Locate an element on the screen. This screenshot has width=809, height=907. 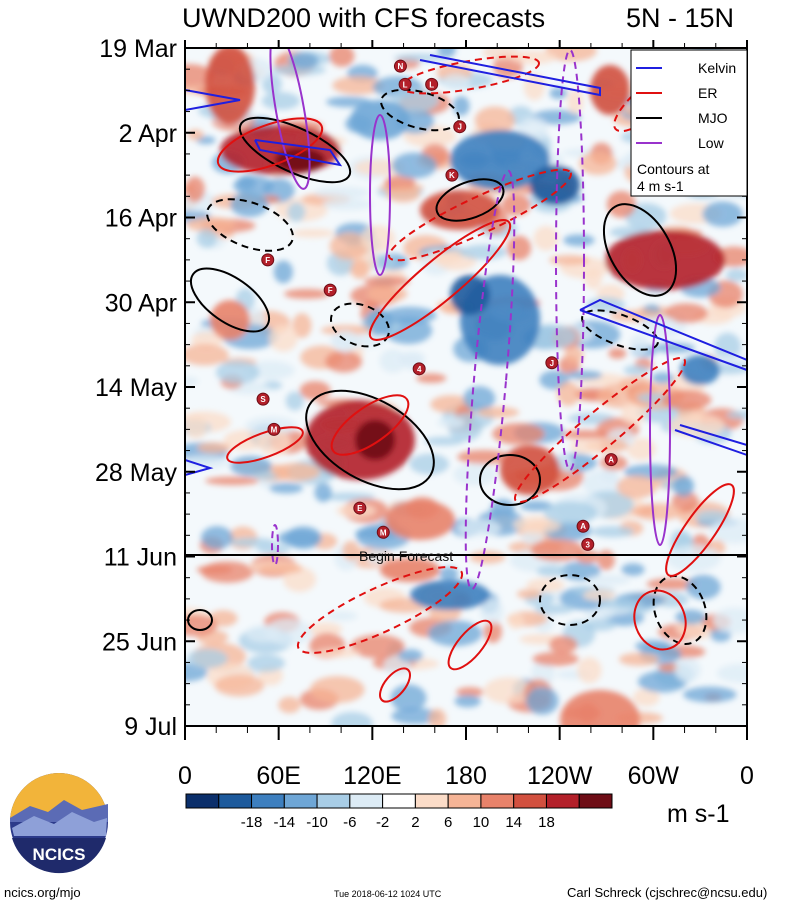
legend-box is located at coordinates (689, 123).